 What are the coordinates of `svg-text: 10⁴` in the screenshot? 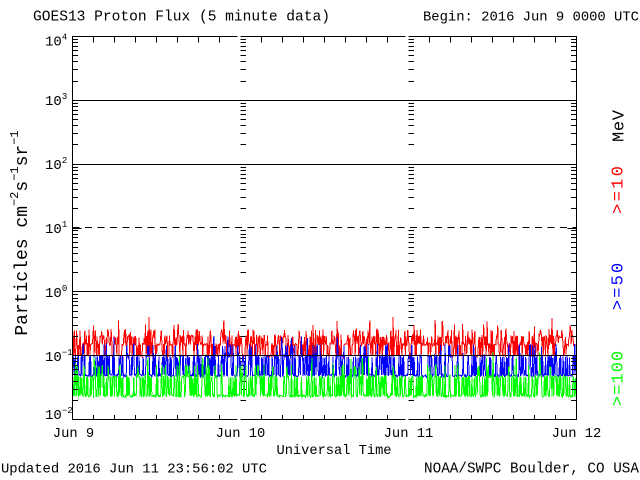 It's located at (56, 42).